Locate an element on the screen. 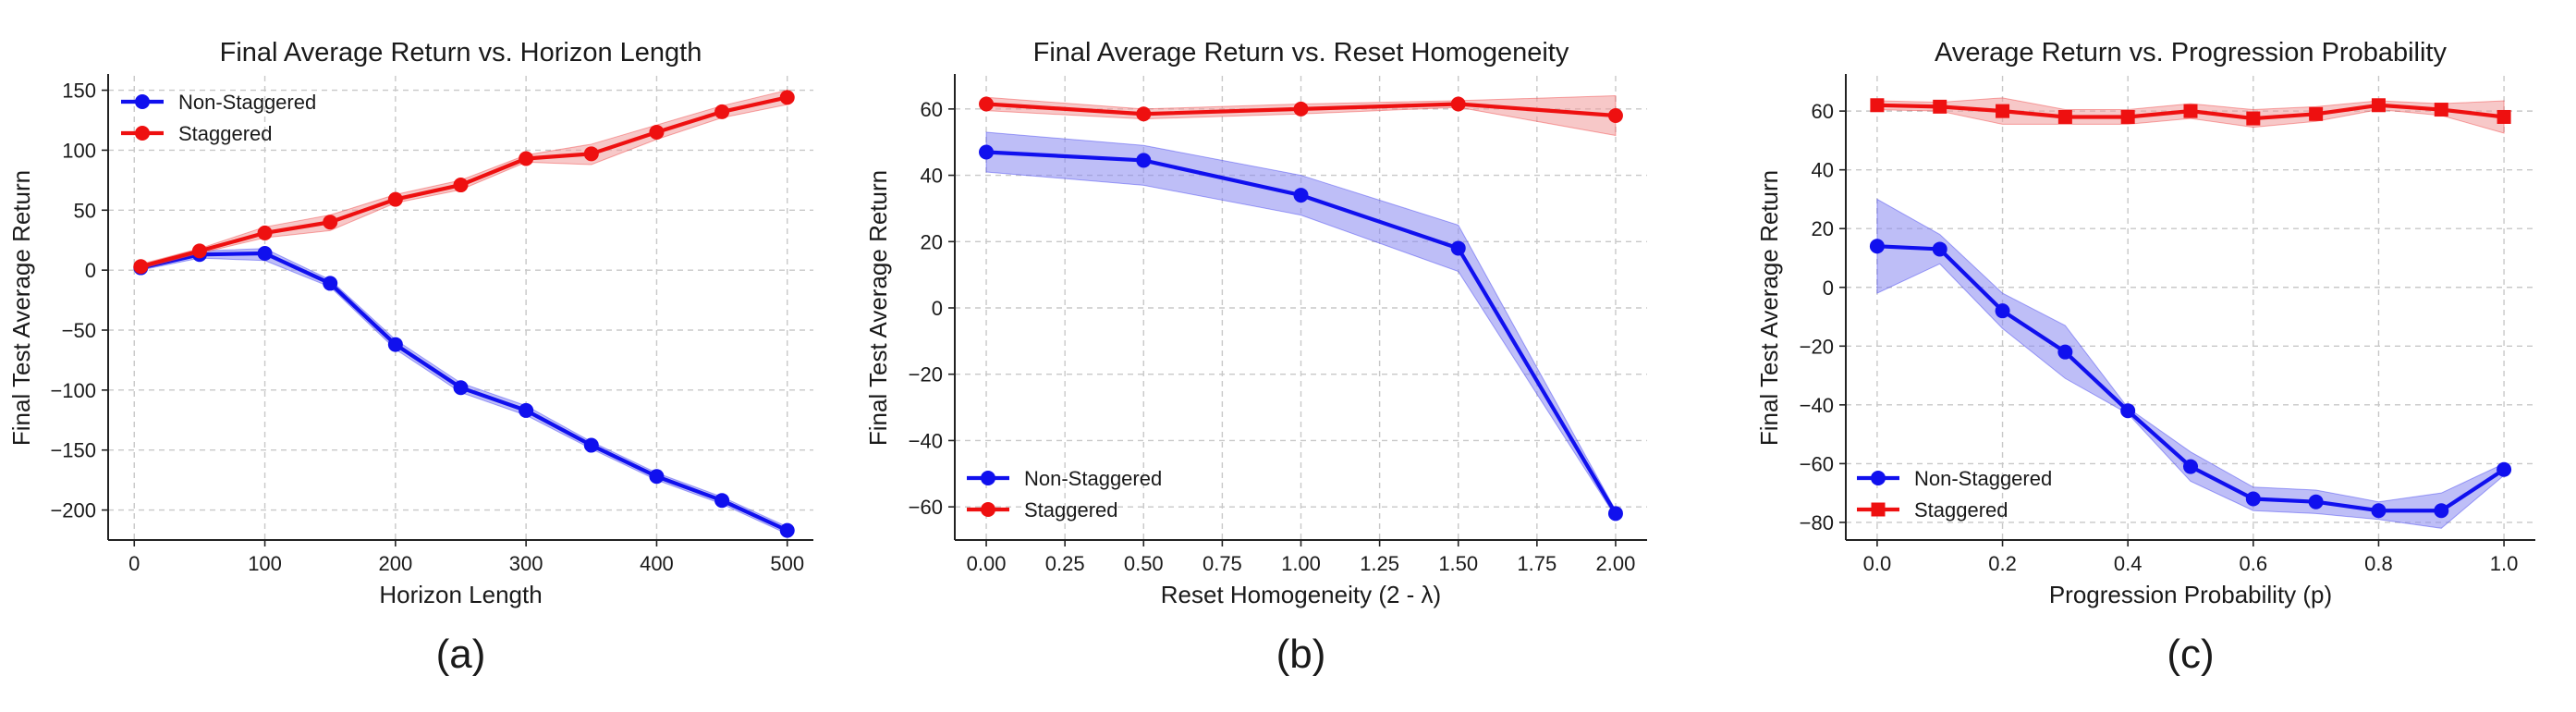 This screenshot has height=712, width=2576. x-tick-label: 400 is located at coordinates (657, 563).